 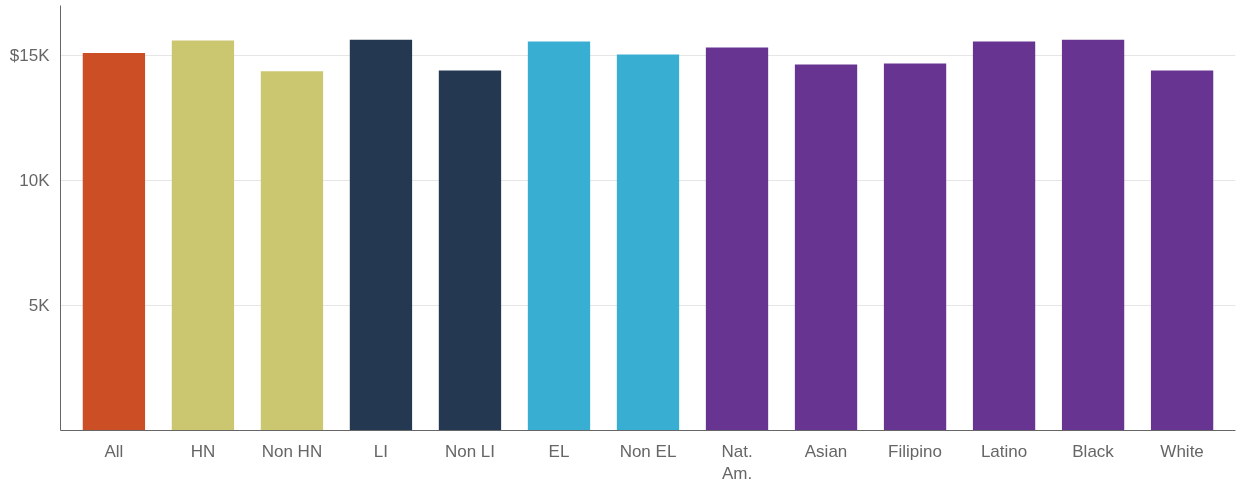 I want to click on x-tick-label: White, so click(x=1182, y=451).